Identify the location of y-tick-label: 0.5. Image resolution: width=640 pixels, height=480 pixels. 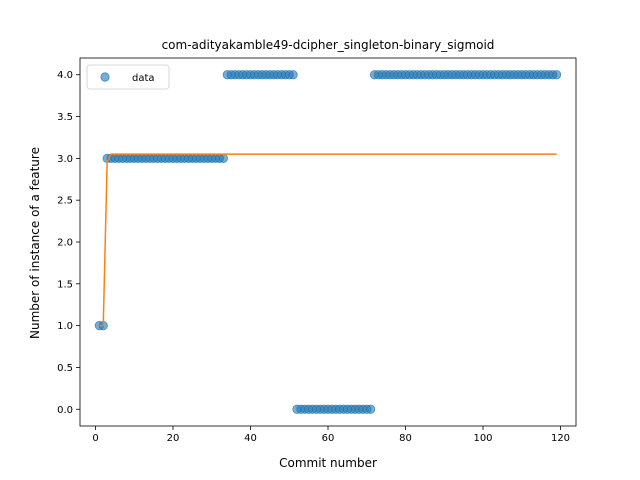
(65, 368).